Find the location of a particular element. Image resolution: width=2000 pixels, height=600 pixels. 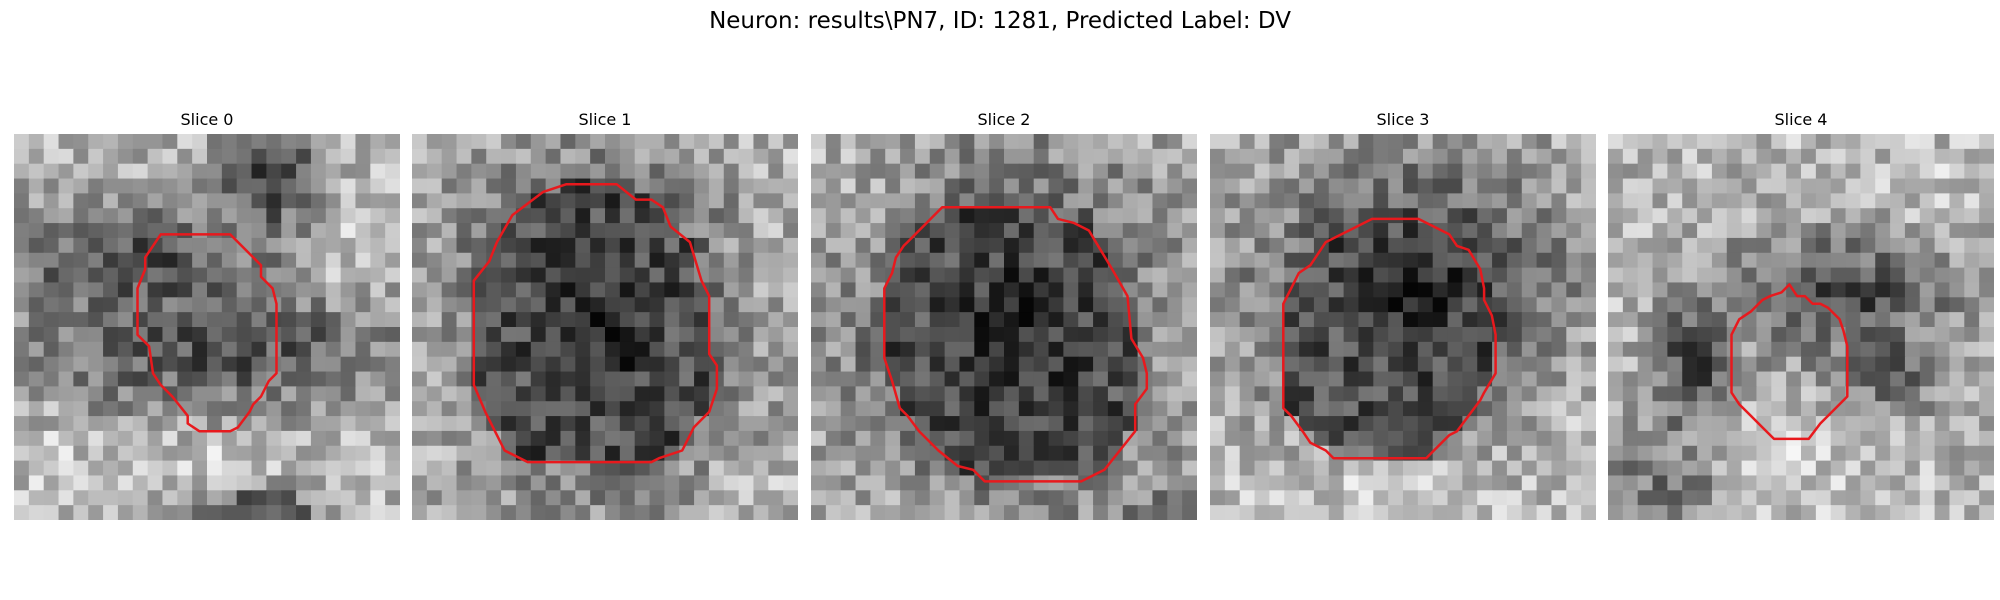

slice-panel: Slice 2 is located at coordinates (1004, 314).